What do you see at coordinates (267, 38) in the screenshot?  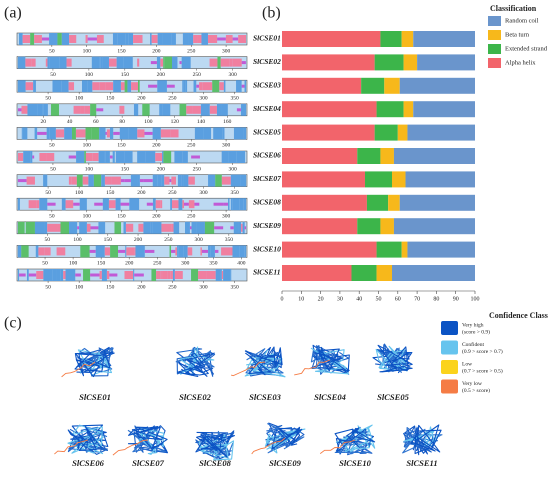 I see `category-label: SlCSE01` at bounding box center [267, 38].